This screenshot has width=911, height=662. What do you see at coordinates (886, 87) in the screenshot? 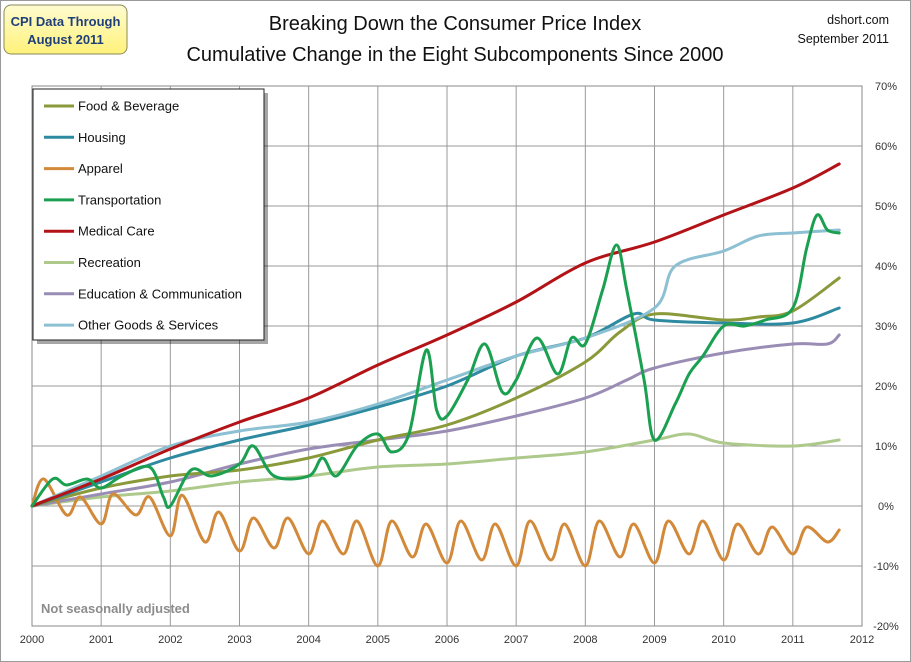
I see `y-tick-label: 70%` at bounding box center [886, 87].